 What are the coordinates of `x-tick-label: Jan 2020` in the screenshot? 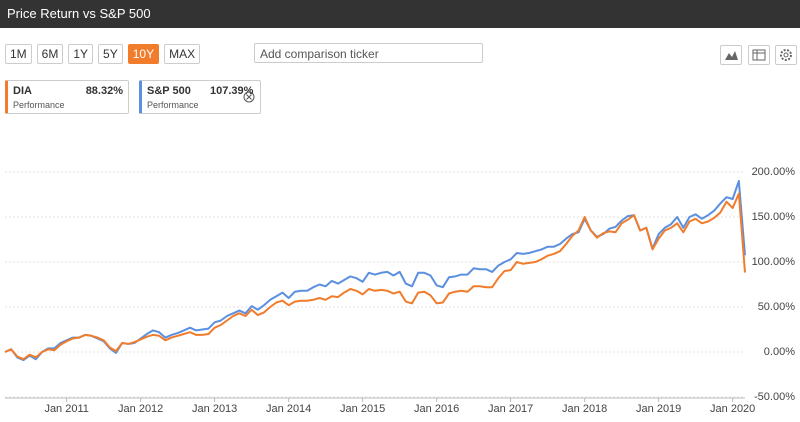 It's located at (732, 409).